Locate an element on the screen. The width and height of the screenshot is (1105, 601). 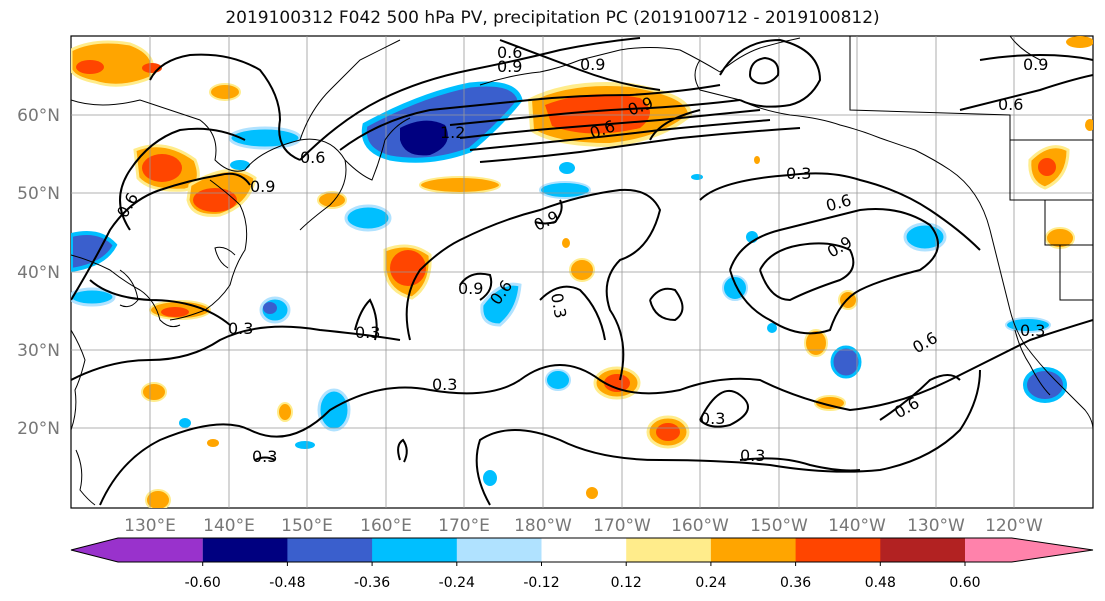
longitude-label: 130°E is located at coordinates (150, 526).